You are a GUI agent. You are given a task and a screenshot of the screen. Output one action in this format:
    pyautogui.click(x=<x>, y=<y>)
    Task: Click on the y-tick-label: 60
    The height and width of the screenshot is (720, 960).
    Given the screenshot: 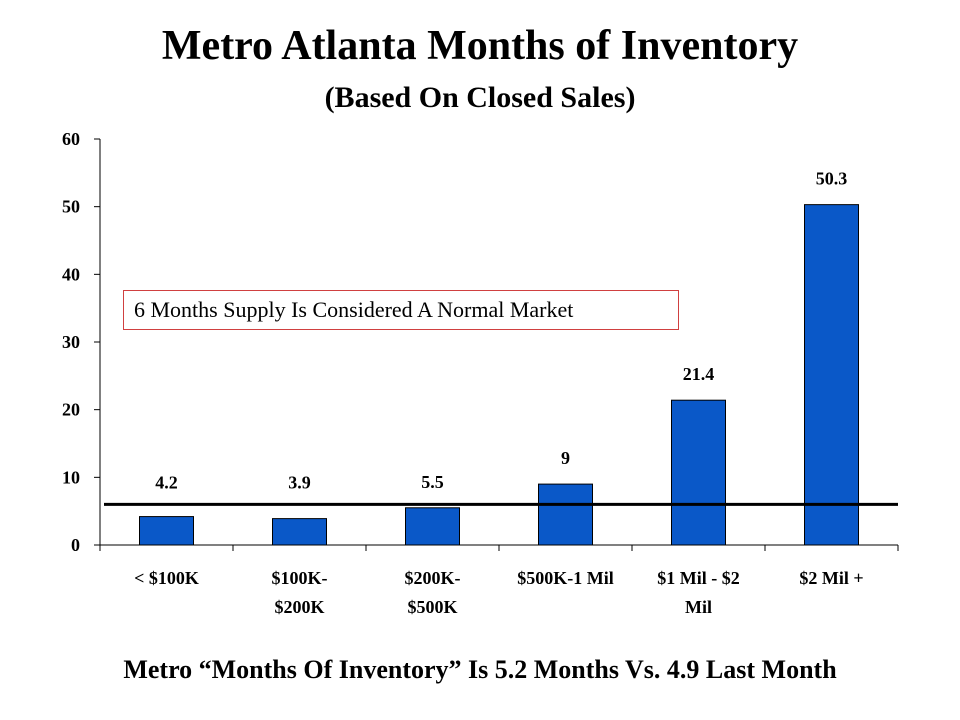 What is the action you would take?
    pyautogui.click(x=71, y=139)
    